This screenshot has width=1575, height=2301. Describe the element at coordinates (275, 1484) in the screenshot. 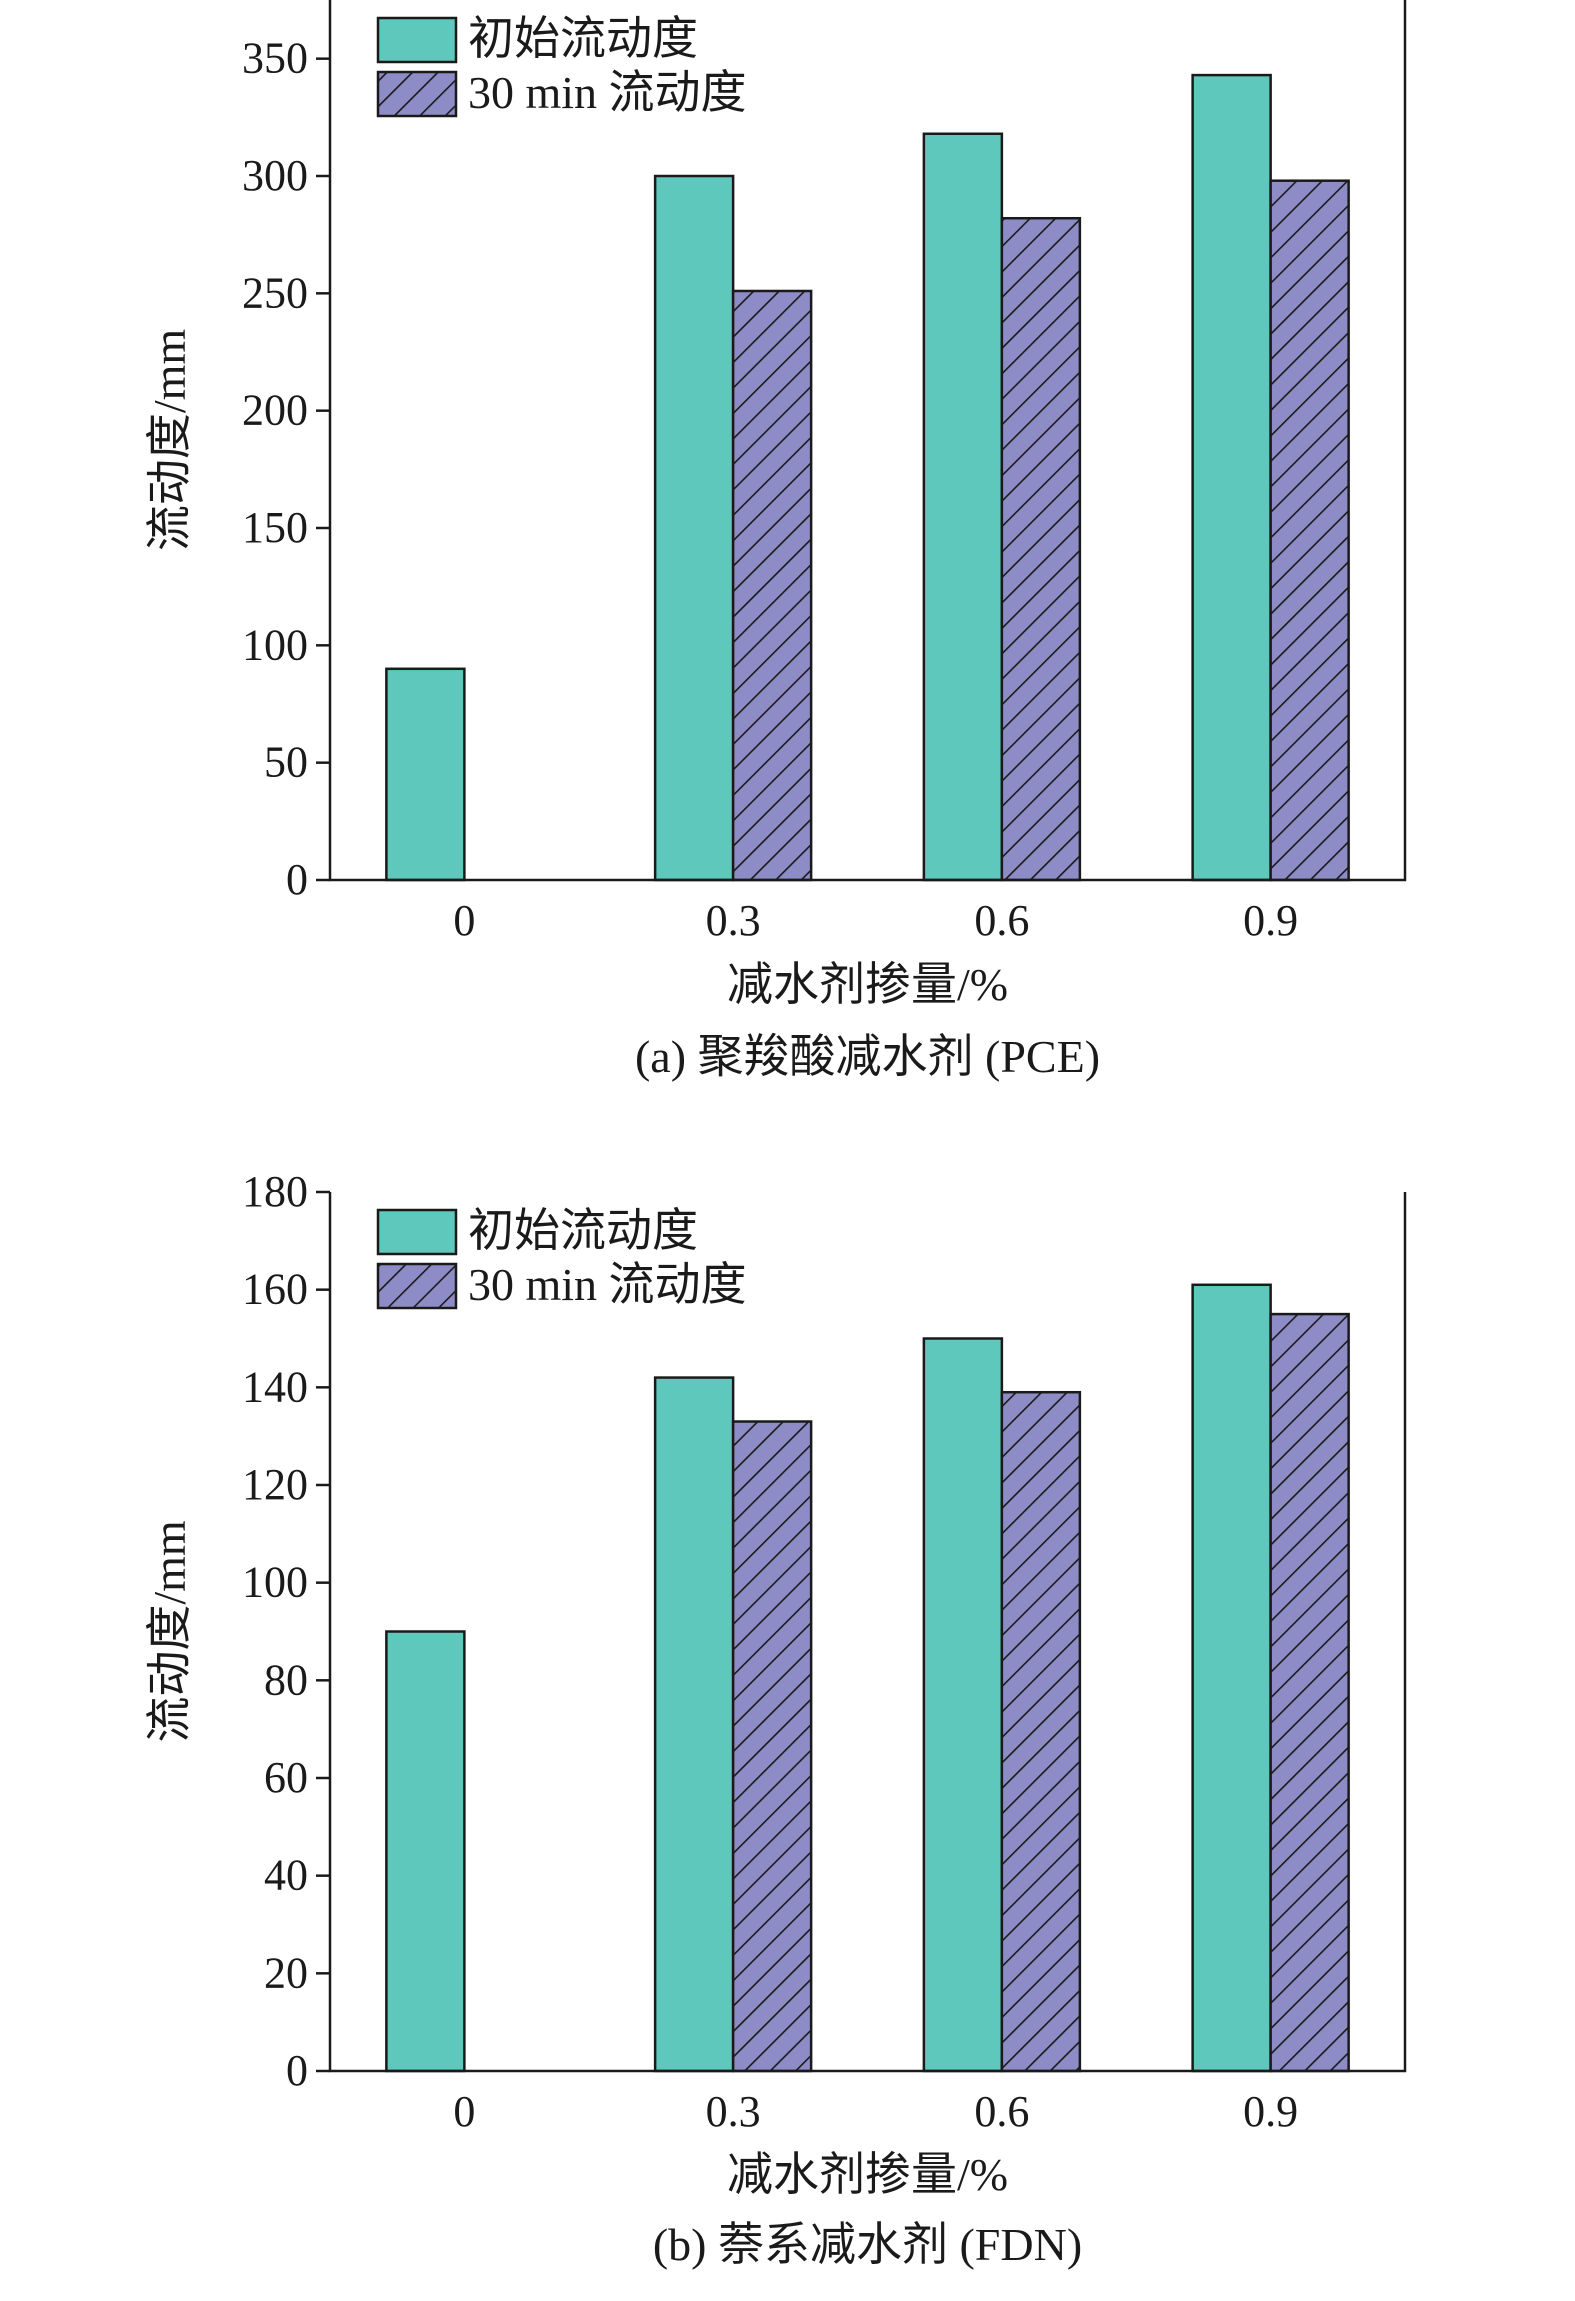

I see `y-tick-label: 120` at that location.